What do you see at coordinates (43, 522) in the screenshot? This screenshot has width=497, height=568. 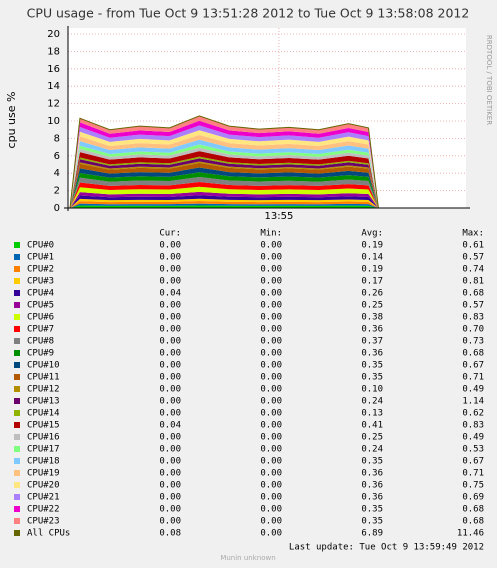 I see `legend-name: CPU#23` at bounding box center [43, 522].